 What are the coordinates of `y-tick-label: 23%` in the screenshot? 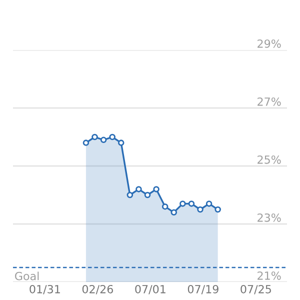 It's located at (269, 217).